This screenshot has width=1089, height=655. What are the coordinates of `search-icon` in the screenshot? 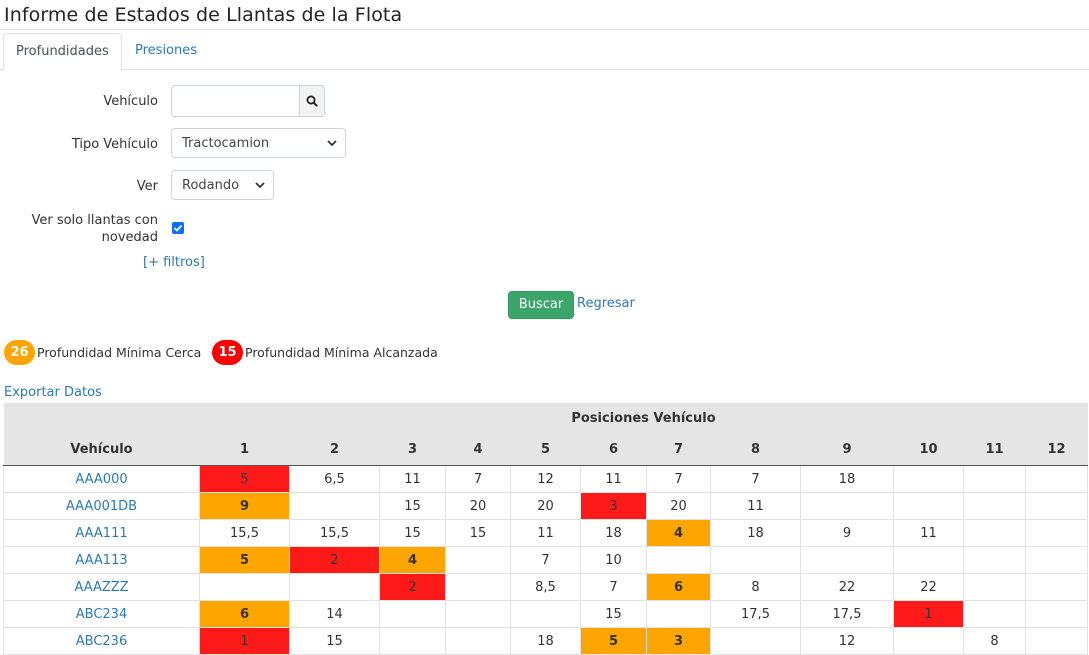 It's located at (312, 101).